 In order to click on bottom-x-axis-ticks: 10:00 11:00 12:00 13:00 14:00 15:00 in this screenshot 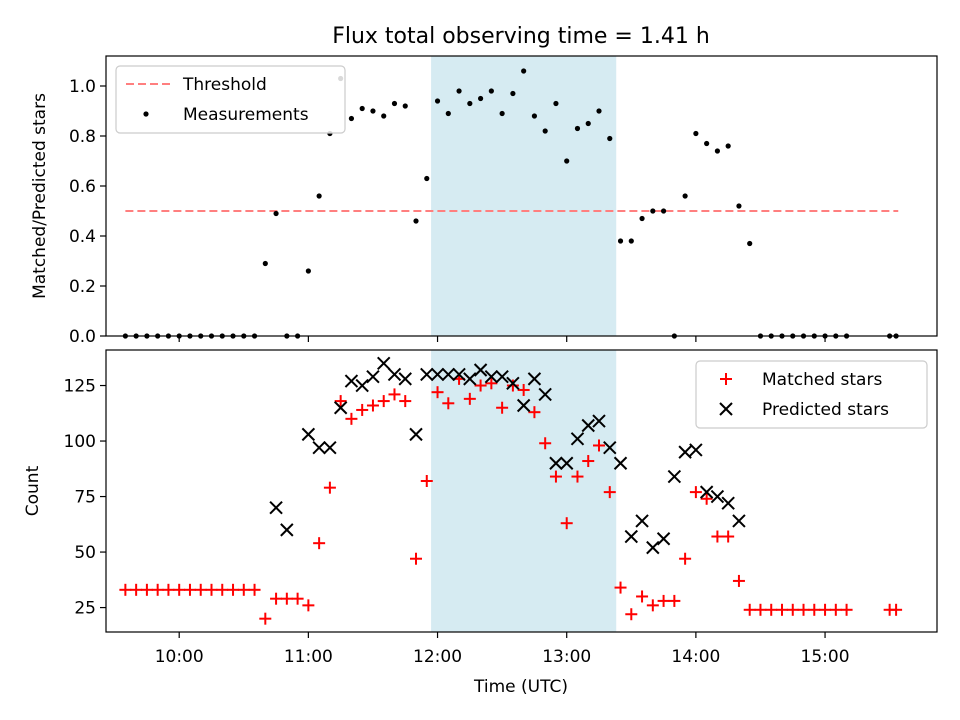, I will do `click(502, 649)`.